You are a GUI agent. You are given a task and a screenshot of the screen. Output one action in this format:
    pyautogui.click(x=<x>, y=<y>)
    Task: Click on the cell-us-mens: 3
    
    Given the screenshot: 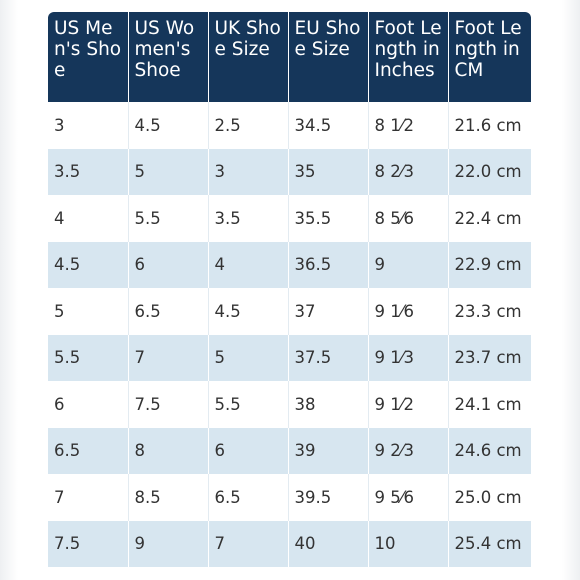 What is the action you would take?
    pyautogui.click(x=88, y=125)
    